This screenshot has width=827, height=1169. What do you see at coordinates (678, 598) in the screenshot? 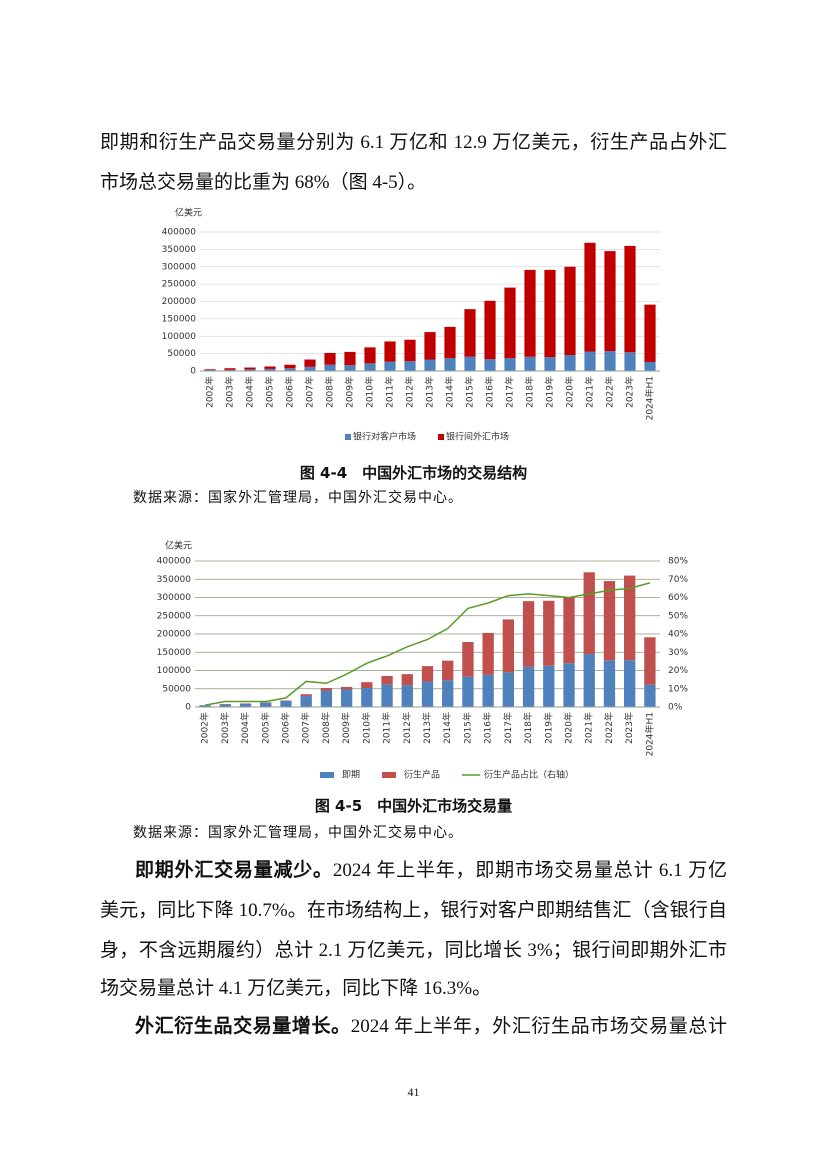
I see `y2-tick-label: 60%` at bounding box center [678, 598].